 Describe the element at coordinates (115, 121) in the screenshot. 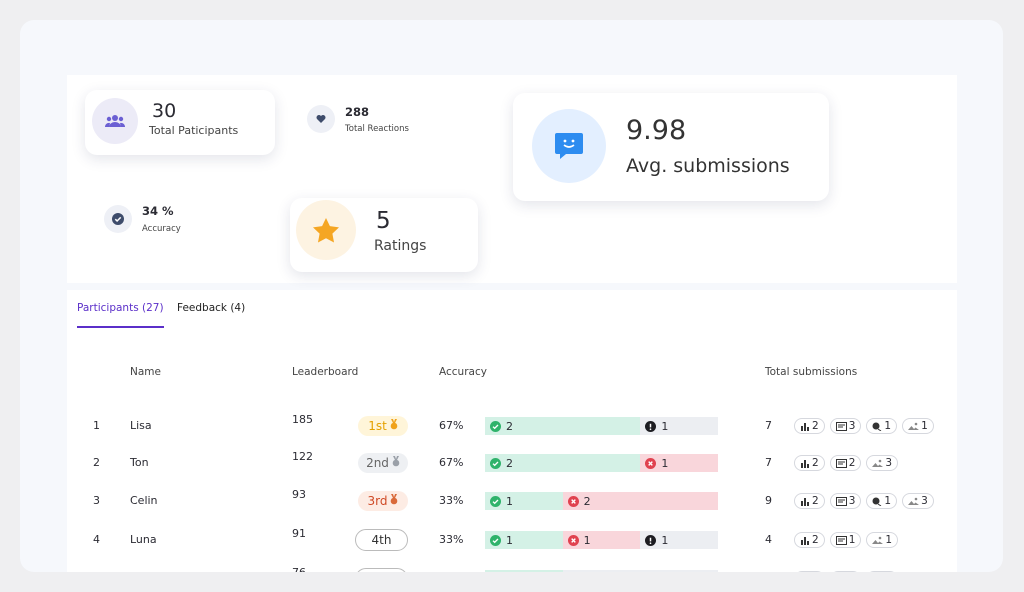

I see `participants-icon` at that location.